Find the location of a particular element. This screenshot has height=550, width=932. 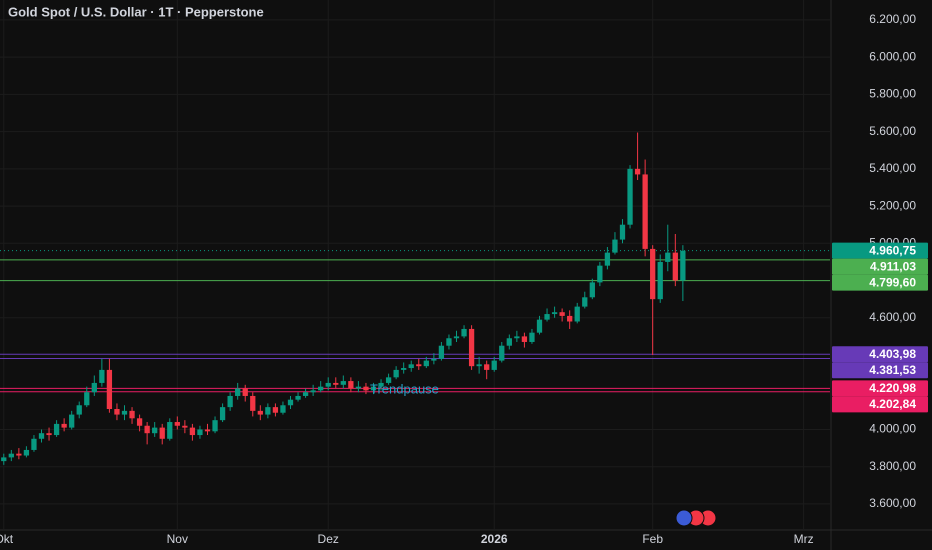

y-tick-label: 5.800,00 is located at coordinates (892, 94).